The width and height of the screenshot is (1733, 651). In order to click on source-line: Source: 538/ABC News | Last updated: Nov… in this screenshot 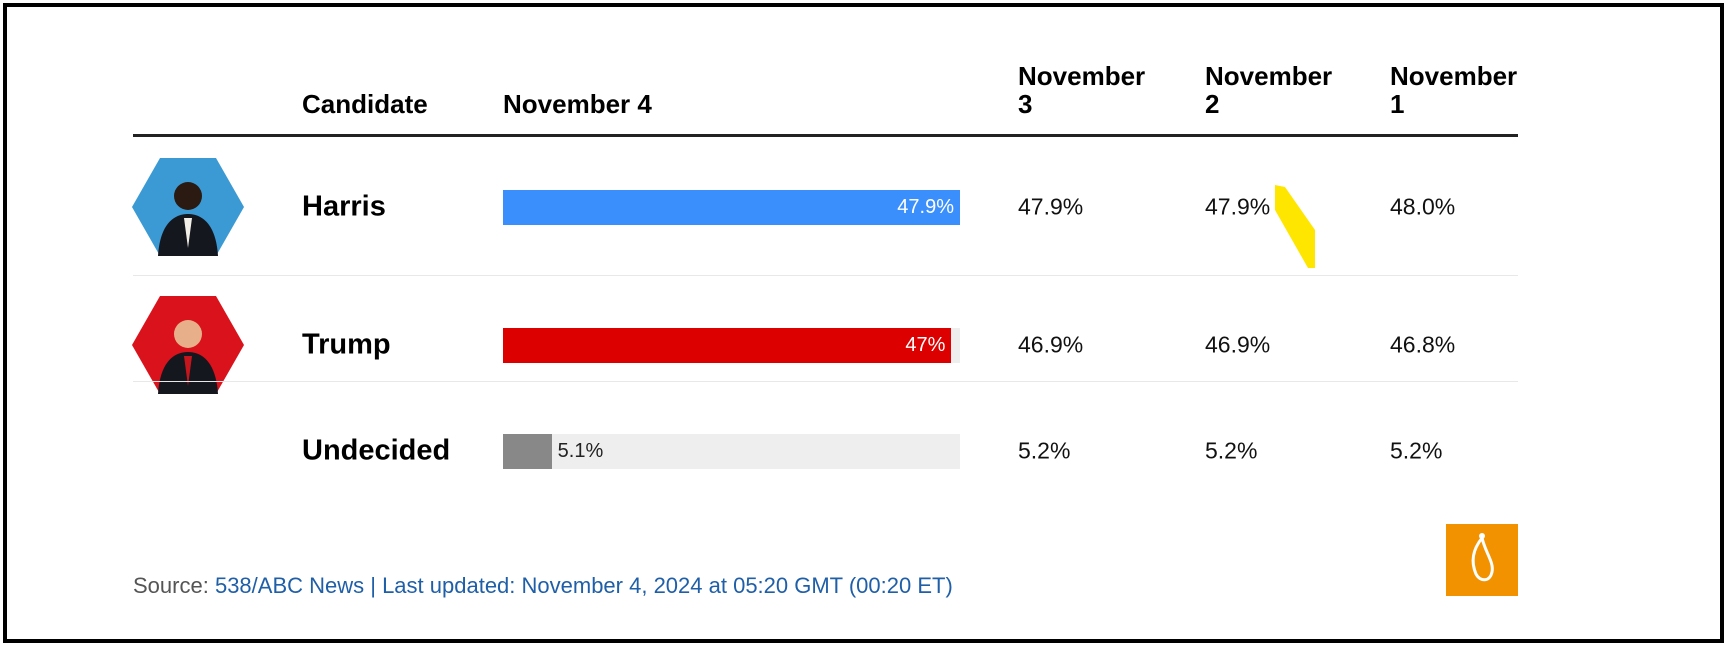, I will do `click(543, 586)`.